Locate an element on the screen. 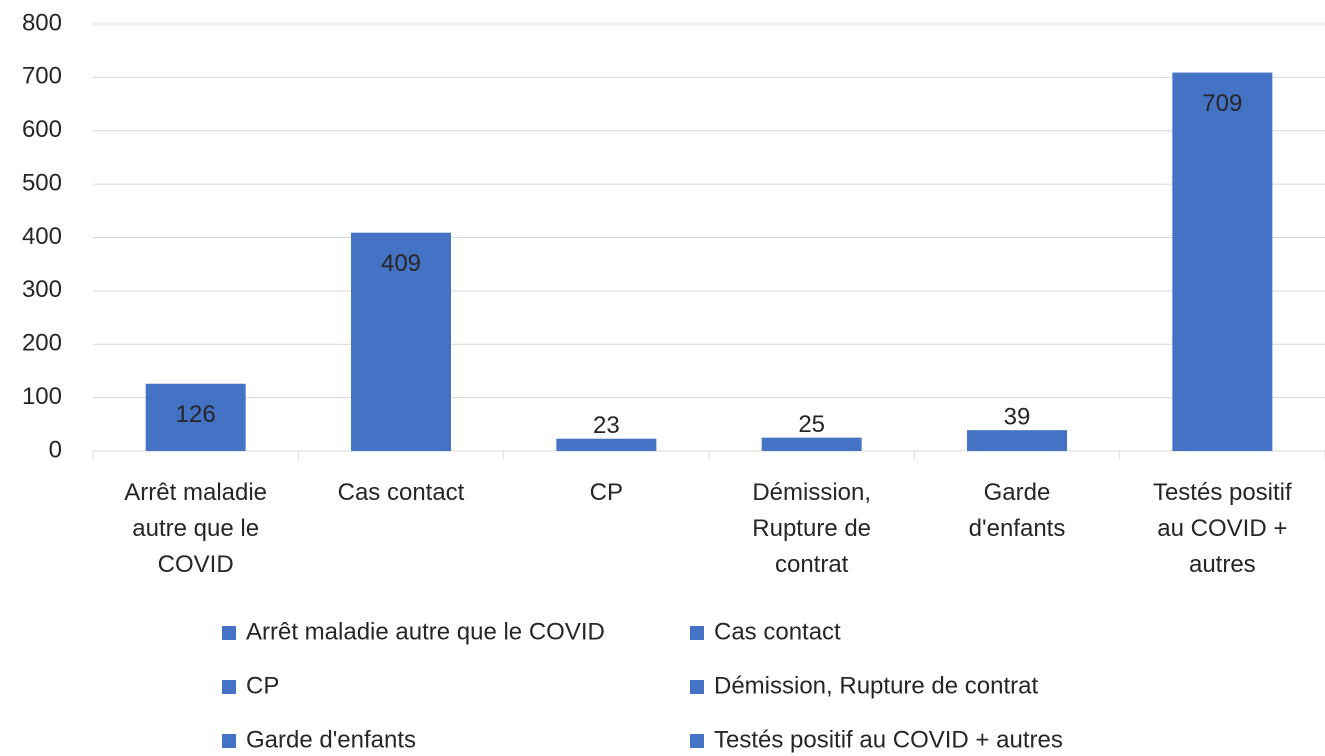 The image size is (1325, 756). y-tick-label: 200 is located at coordinates (42, 343).